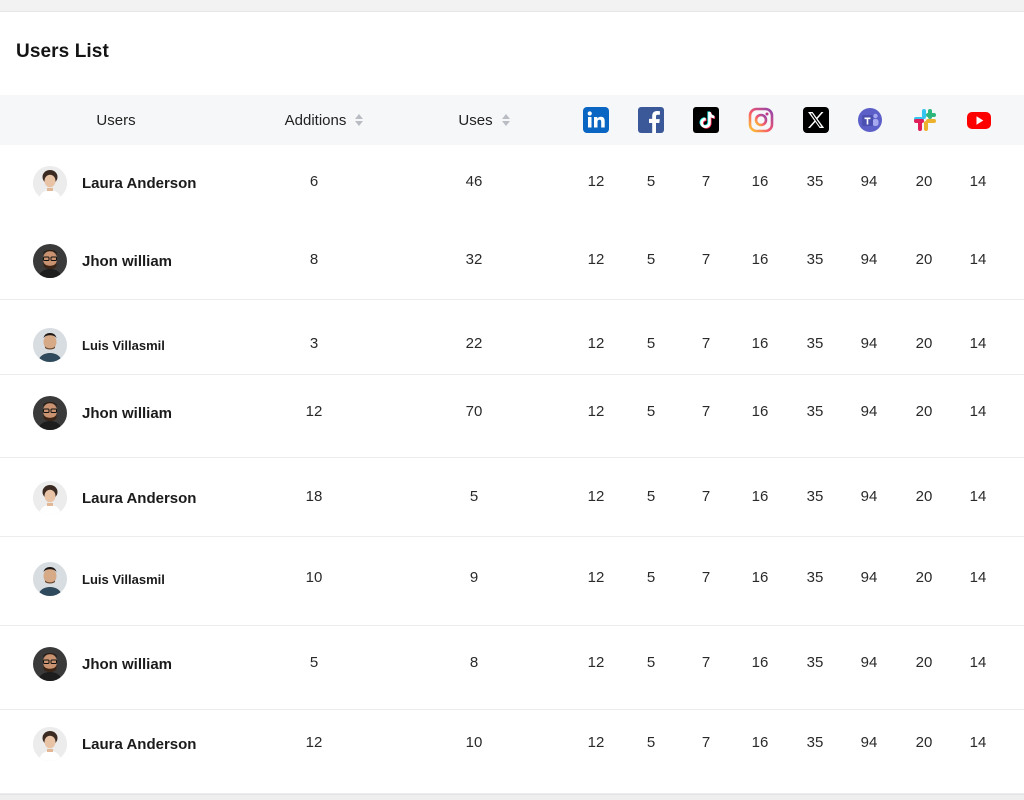 This screenshot has height=800, width=1024. I want to click on facebook-icon, so click(651, 120).